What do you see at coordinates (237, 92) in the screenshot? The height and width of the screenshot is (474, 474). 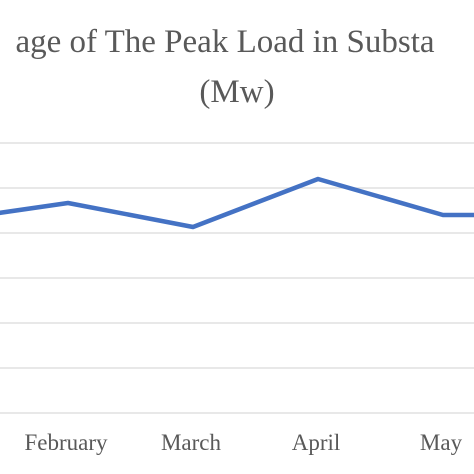 I see `chart-title-line-2: (Mw)` at bounding box center [237, 92].